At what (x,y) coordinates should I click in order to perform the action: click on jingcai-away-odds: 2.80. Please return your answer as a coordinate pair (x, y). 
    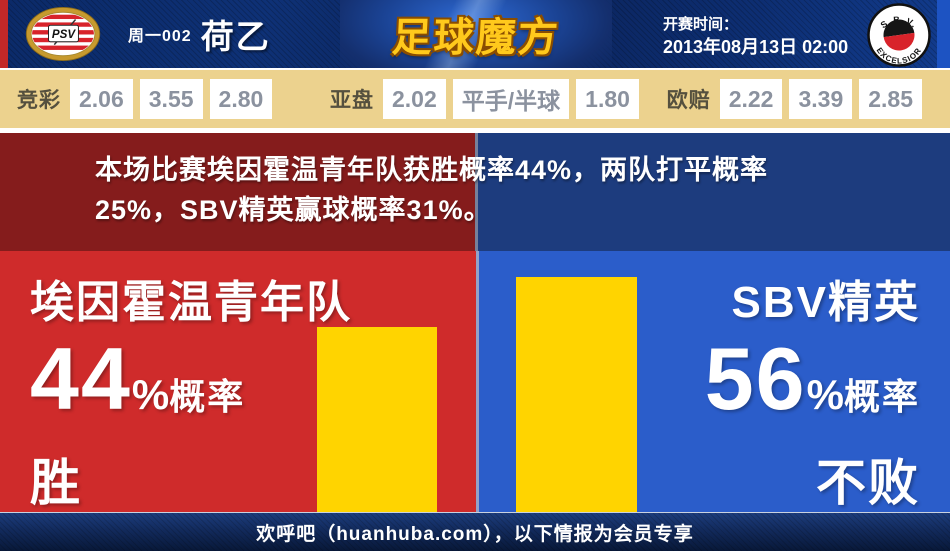
    Looking at the image, I should click on (241, 99).